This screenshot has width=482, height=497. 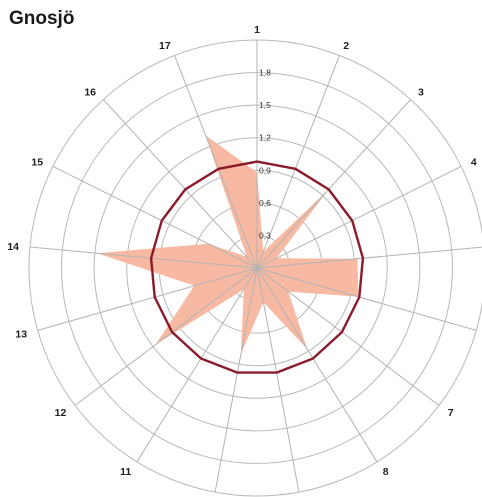 What do you see at coordinates (257, 30) in the screenshot?
I see `category-label: 1` at bounding box center [257, 30].